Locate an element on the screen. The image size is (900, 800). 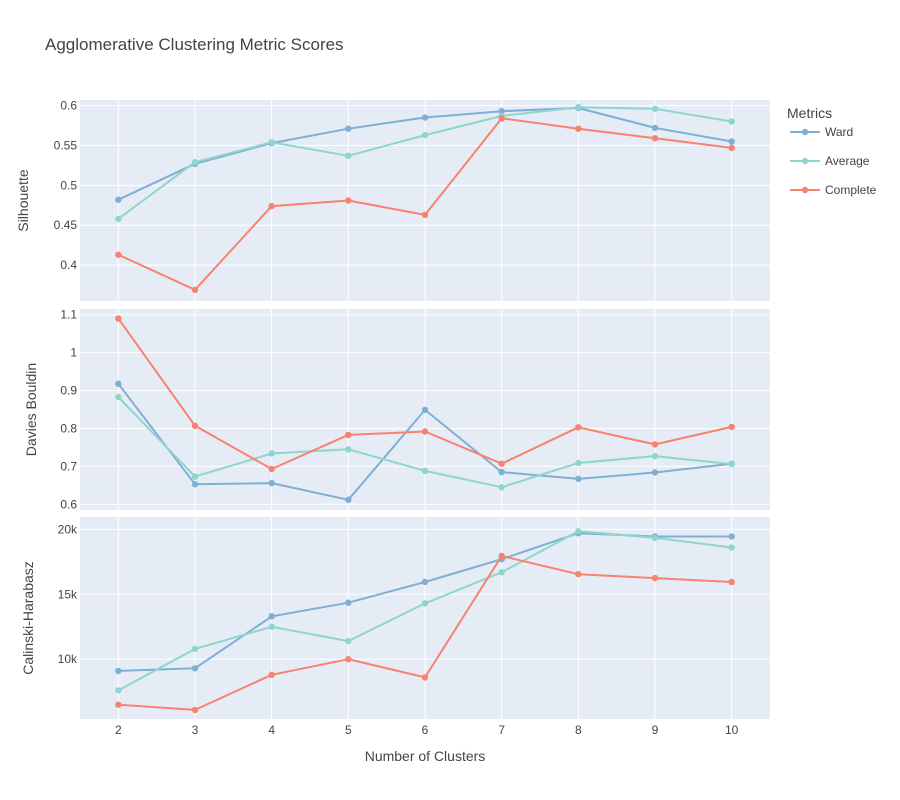
x-tick-label: 2 is located at coordinates (118, 730).